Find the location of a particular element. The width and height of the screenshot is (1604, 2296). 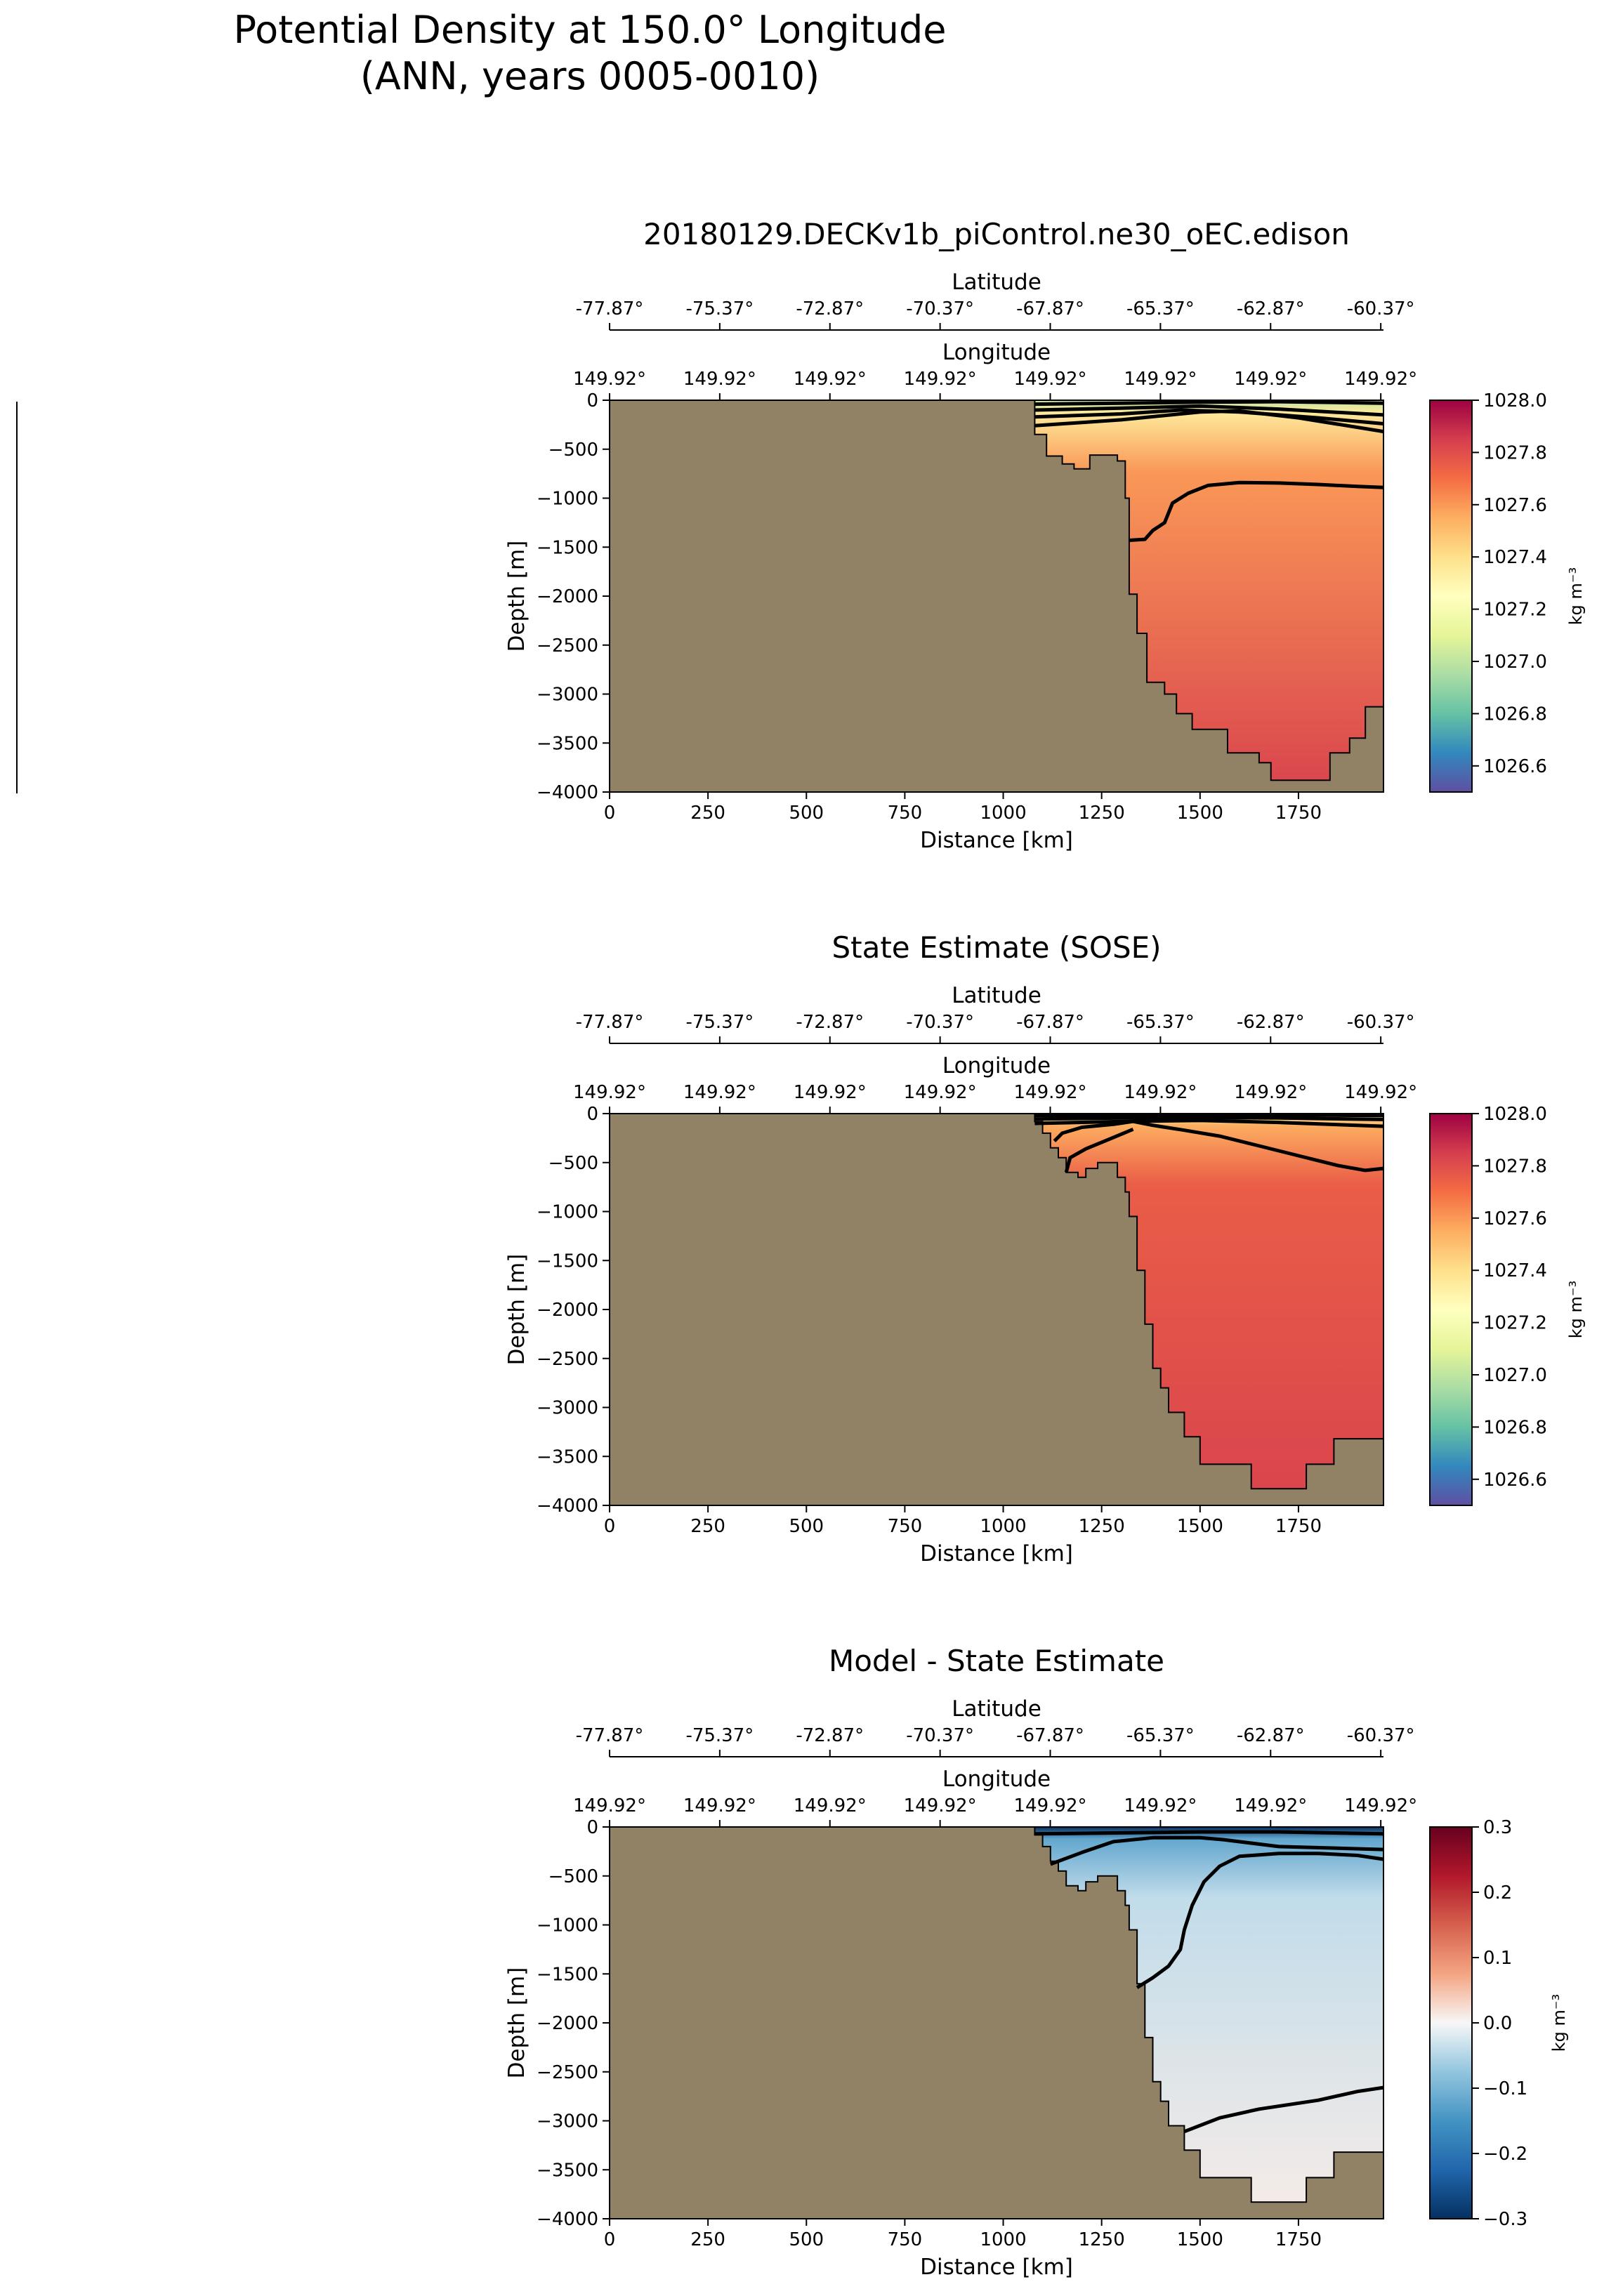

colorbar-tick-label: 1027.0 is located at coordinates (1515, 662).